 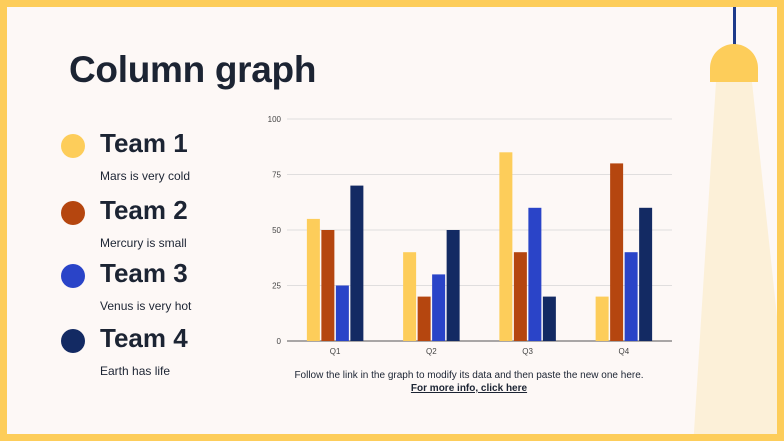 What do you see at coordinates (193, 69) in the screenshot?
I see `page-title: Column graph` at bounding box center [193, 69].